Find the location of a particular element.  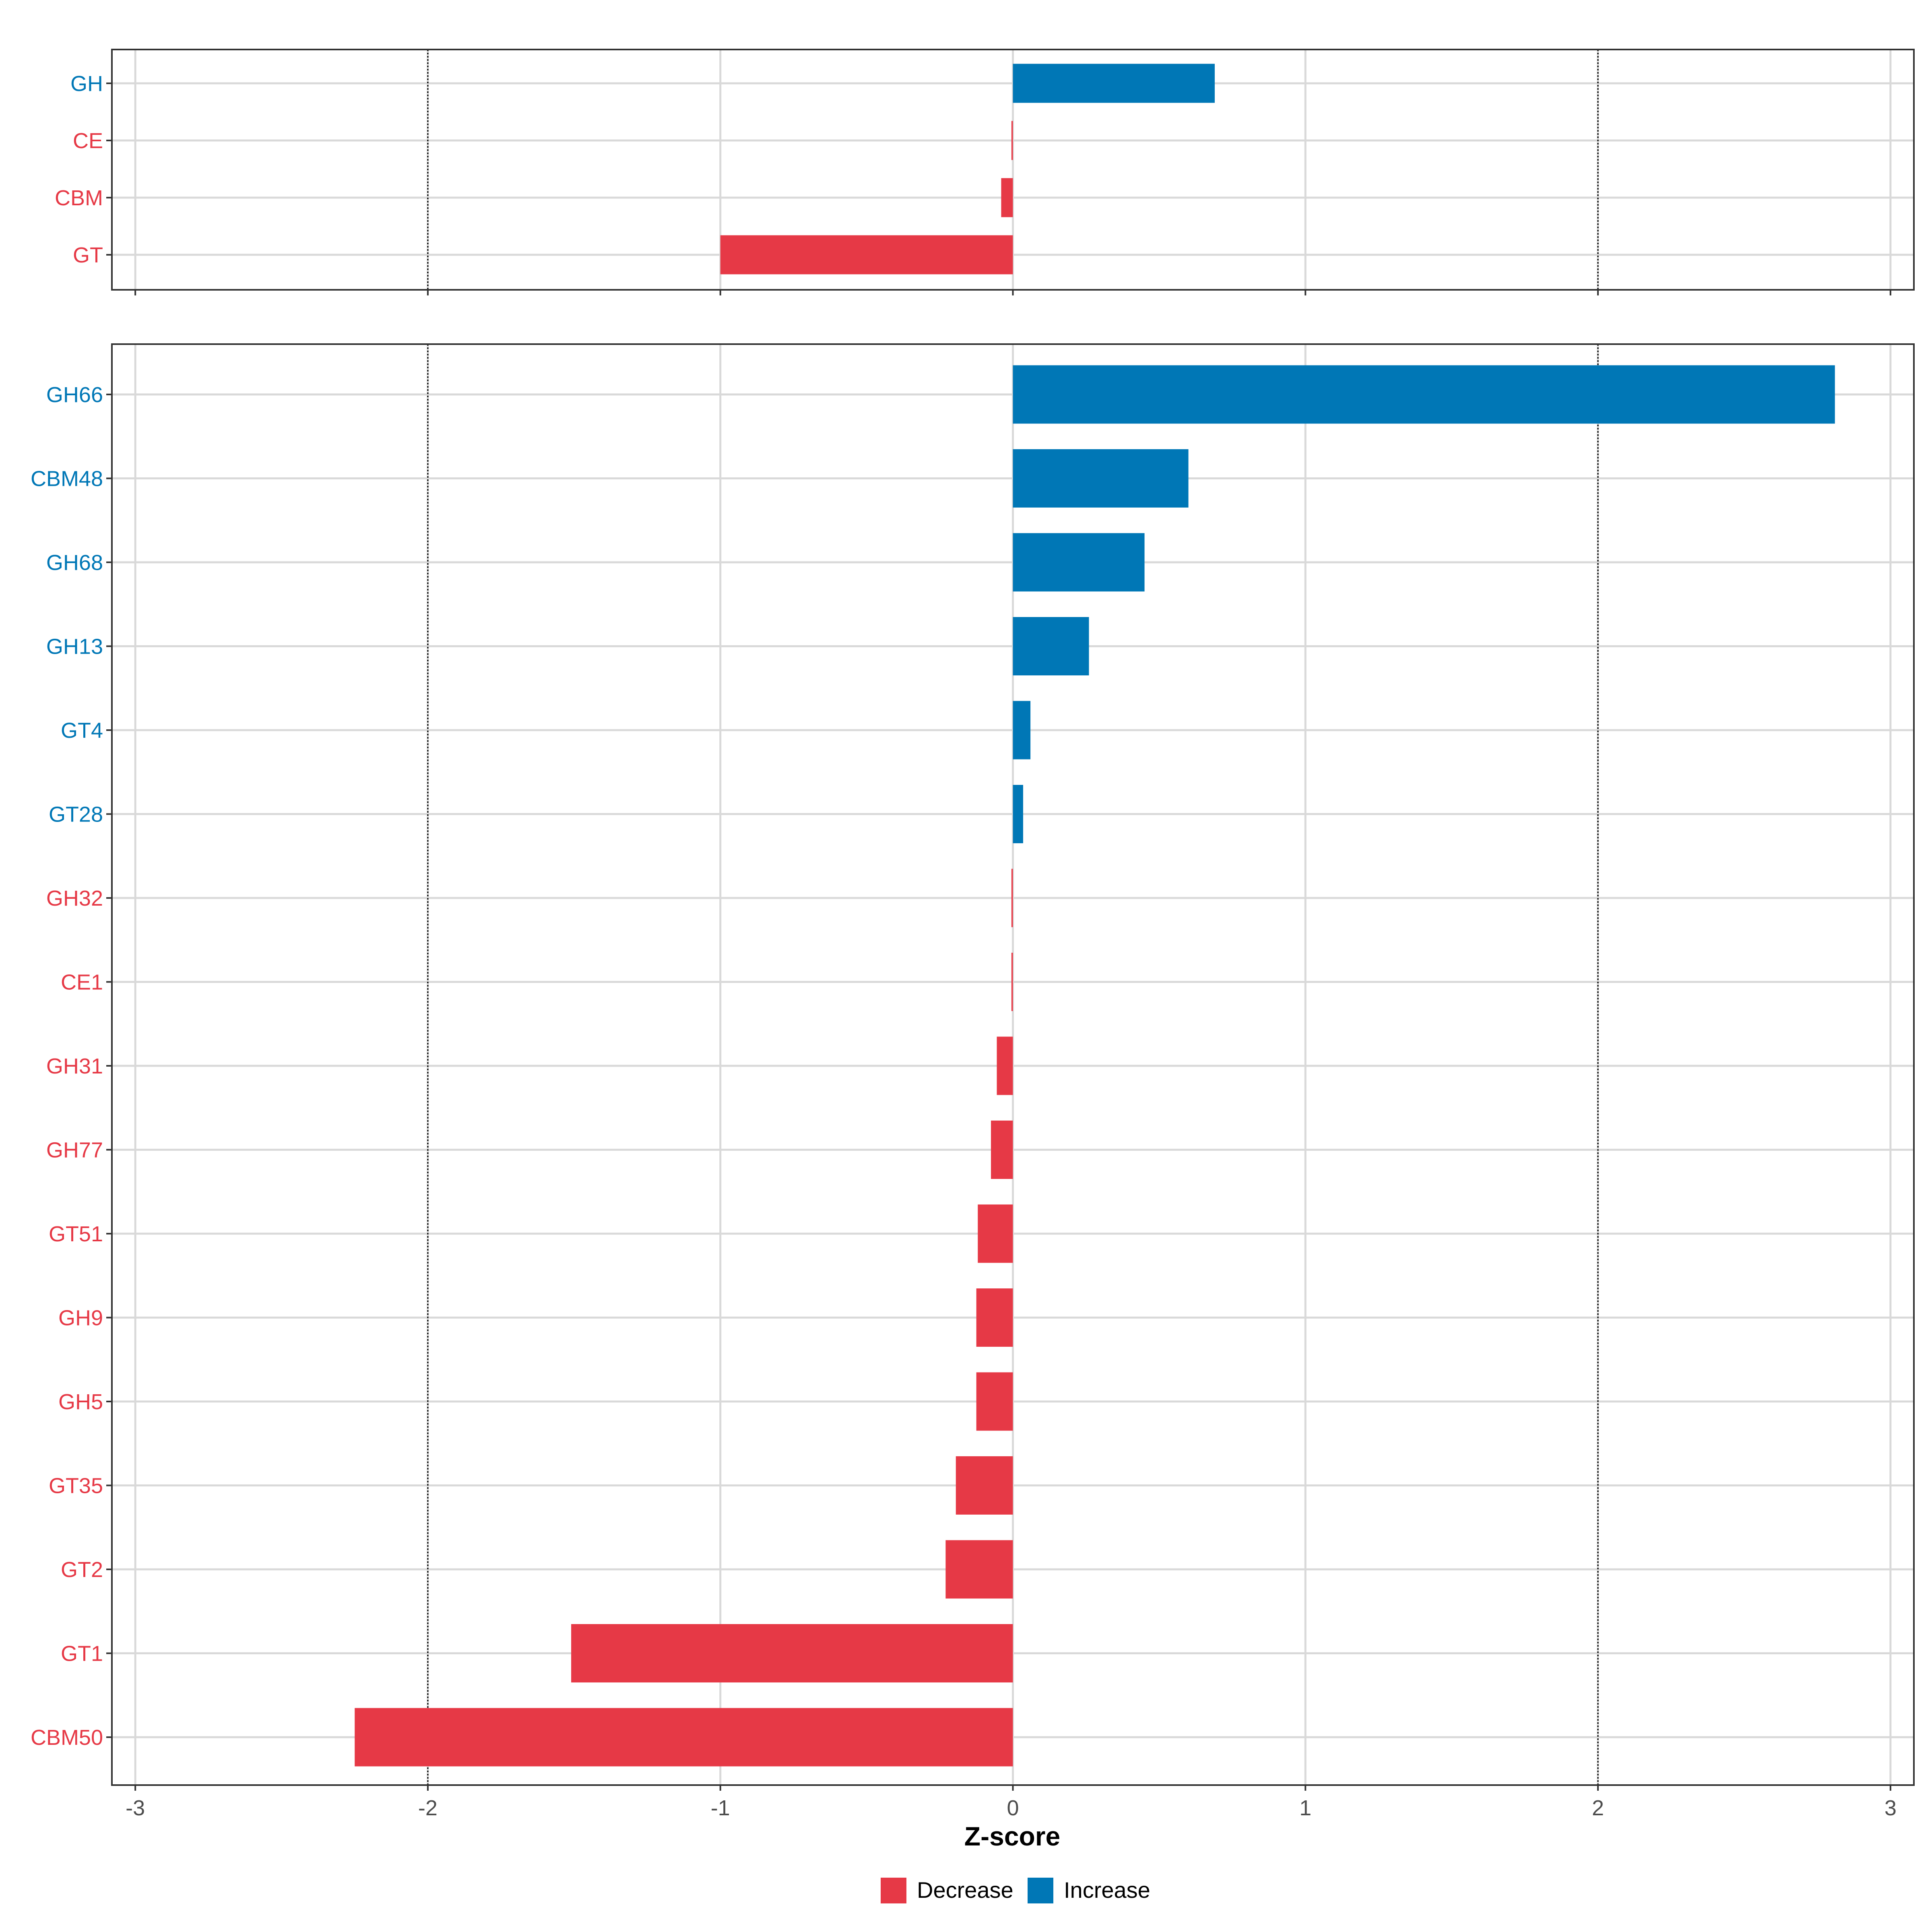

y-tick-label: GT is located at coordinates (88, 255).